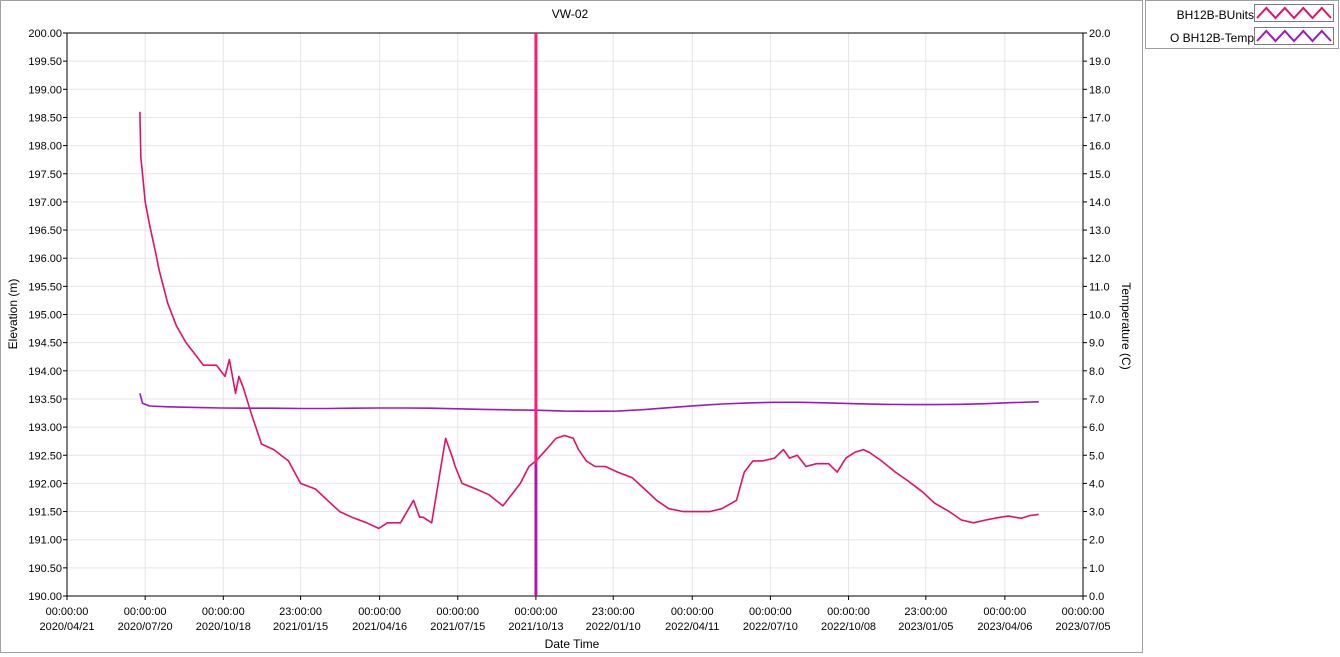 Image resolution: width=1340 pixels, height=657 pixels. I want to click on y-tick-label: 191.50, so click(45, 513).